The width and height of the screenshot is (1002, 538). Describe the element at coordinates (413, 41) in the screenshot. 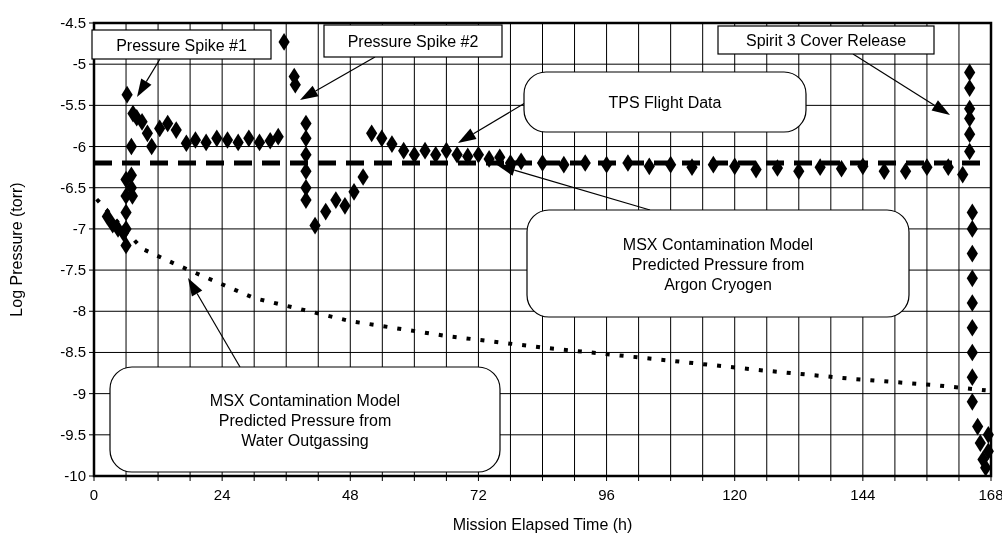

I see `annotation: Pressure Spike #2` at that location.